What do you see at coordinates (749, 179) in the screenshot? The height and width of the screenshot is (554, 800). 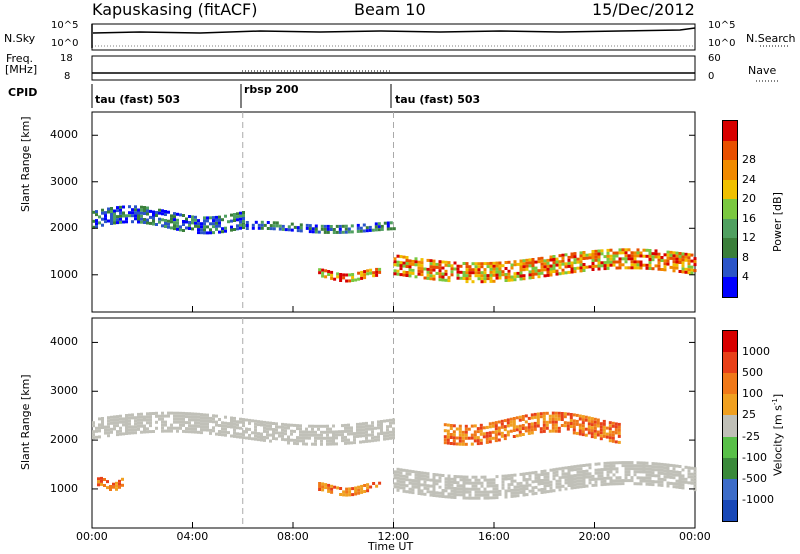 I see `colorbar-tick-label: 24` at bounding box center [749, 179].